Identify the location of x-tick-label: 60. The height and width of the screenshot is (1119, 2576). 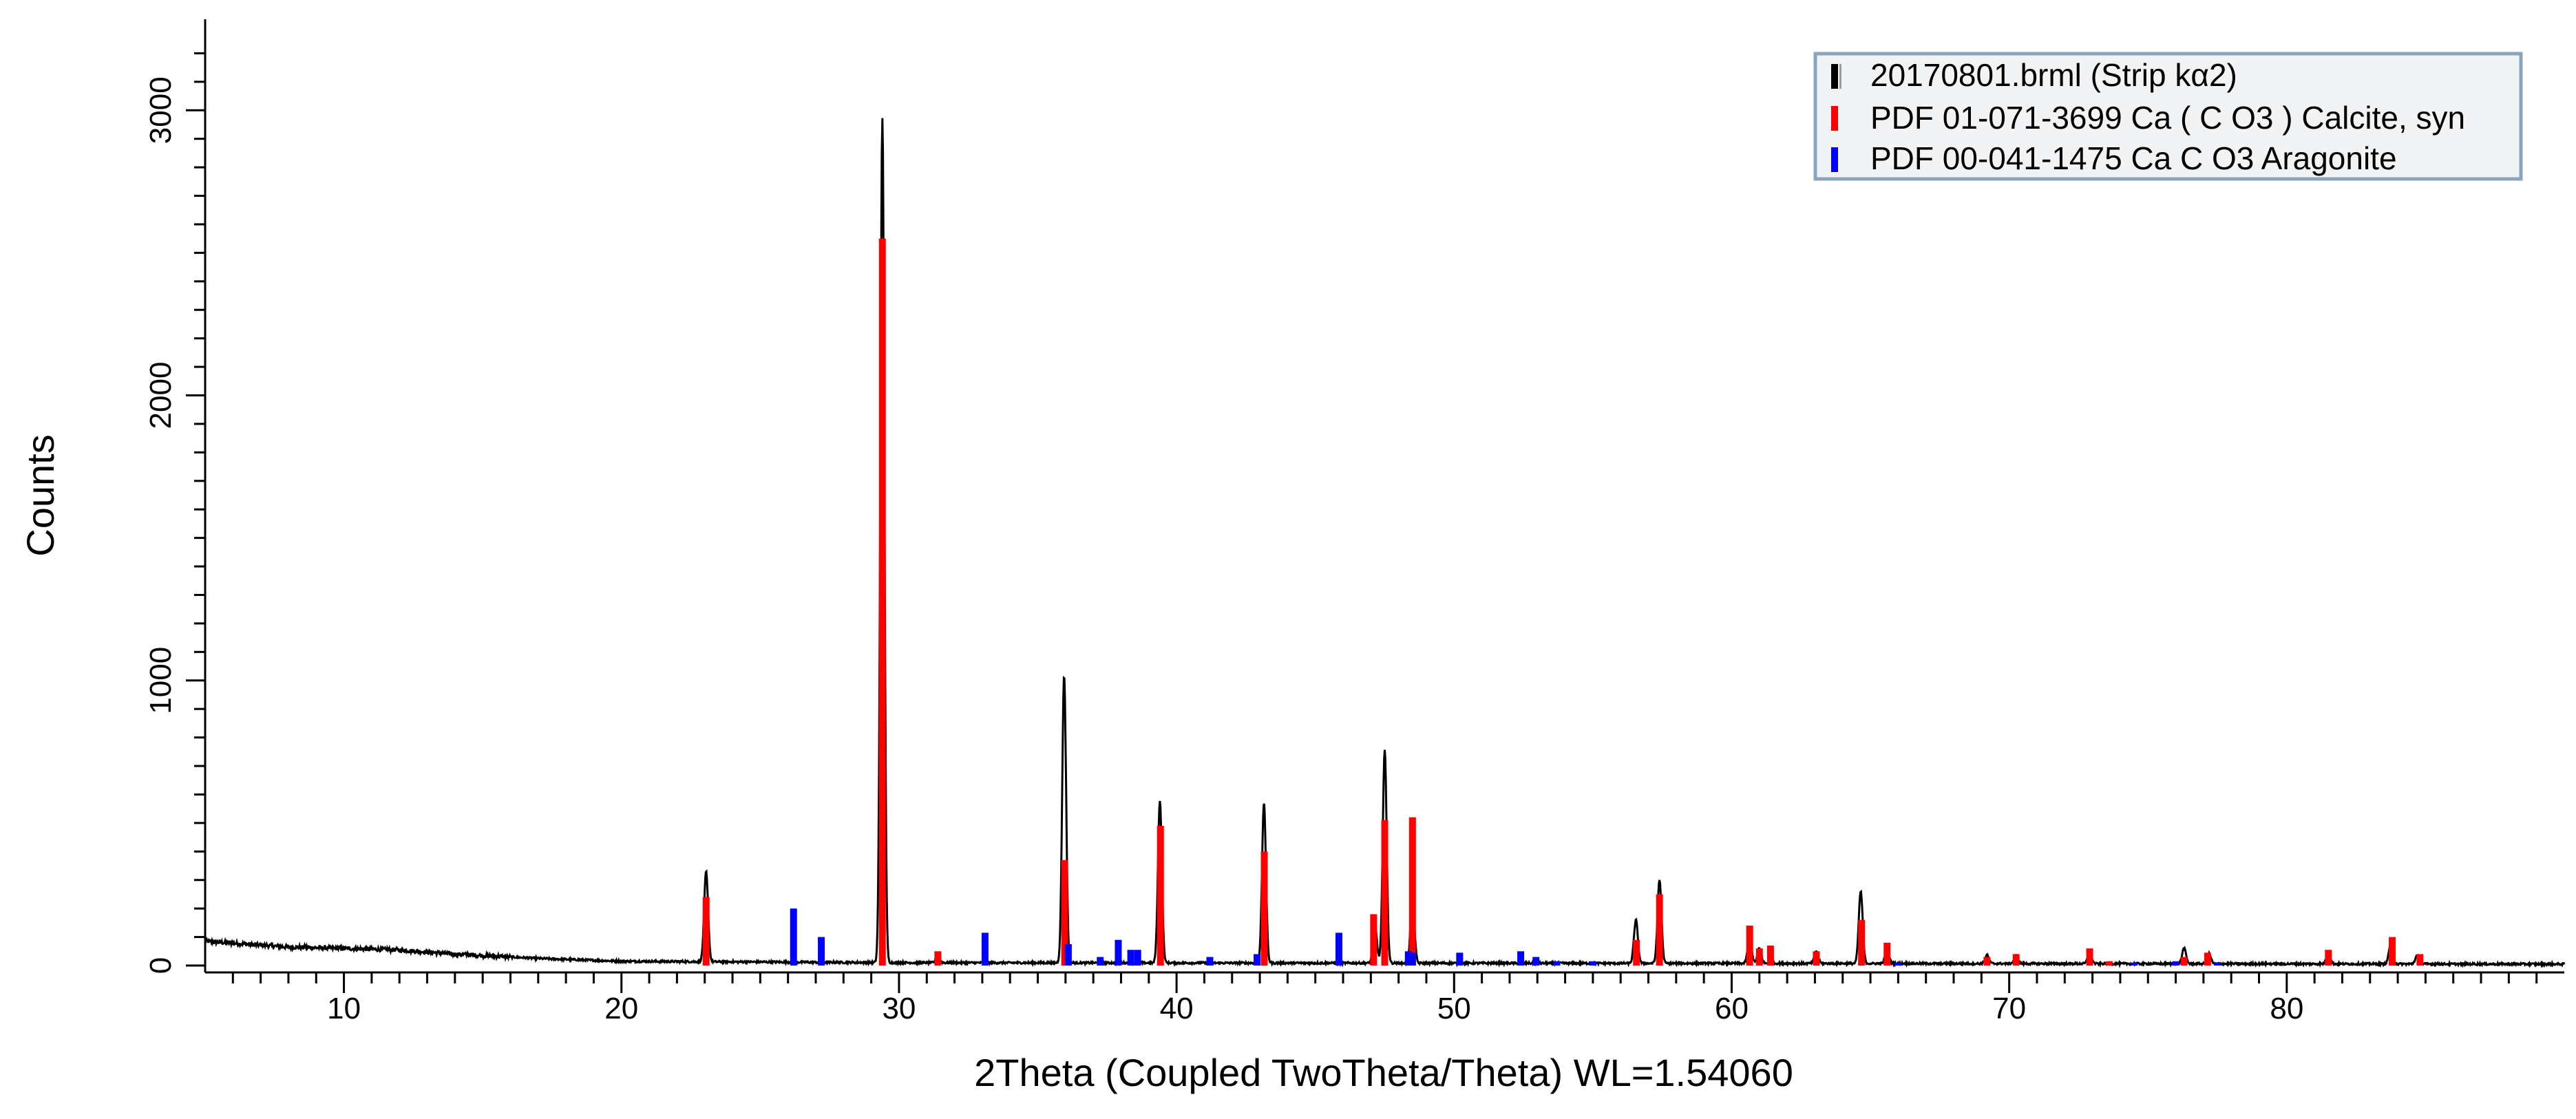
(1732, 1008).